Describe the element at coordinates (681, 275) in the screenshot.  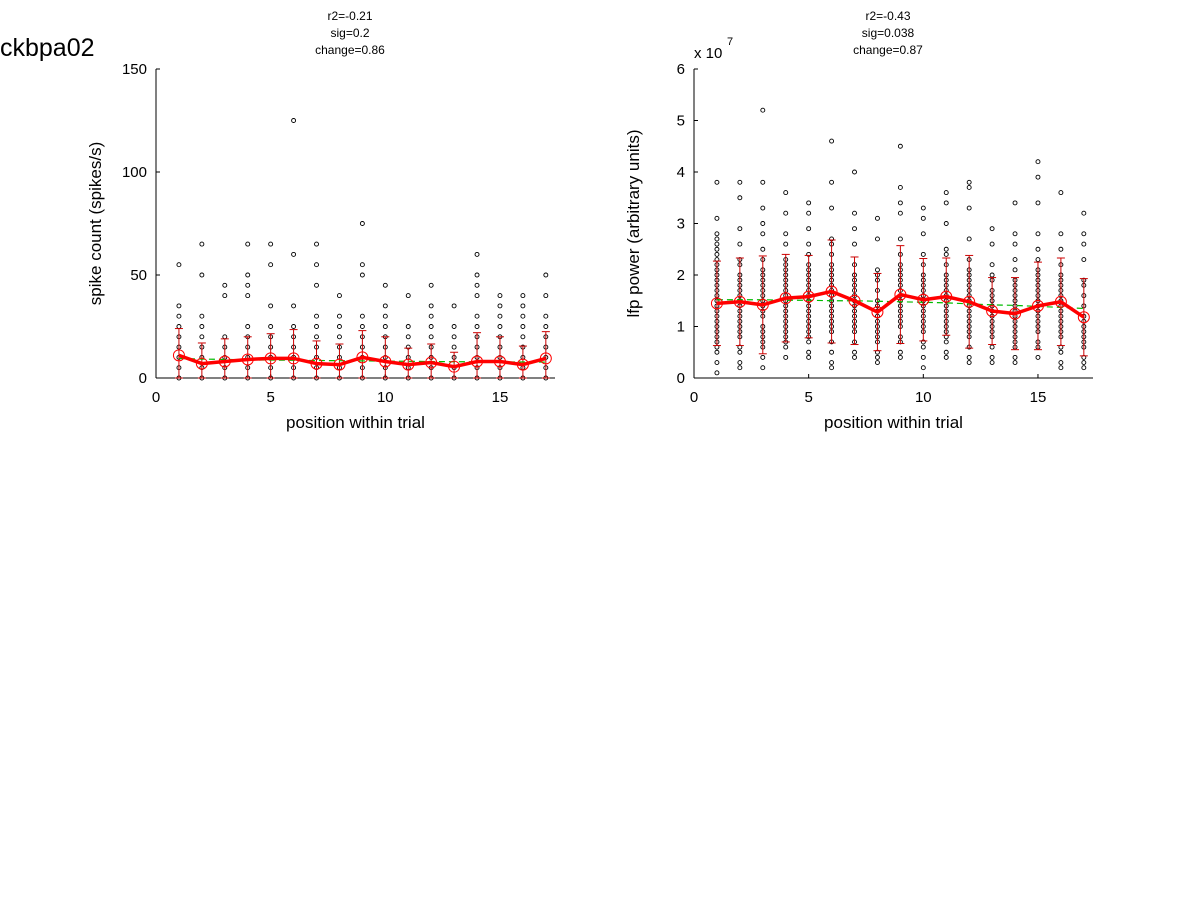
I see `y-tick-label: 2` at that location.